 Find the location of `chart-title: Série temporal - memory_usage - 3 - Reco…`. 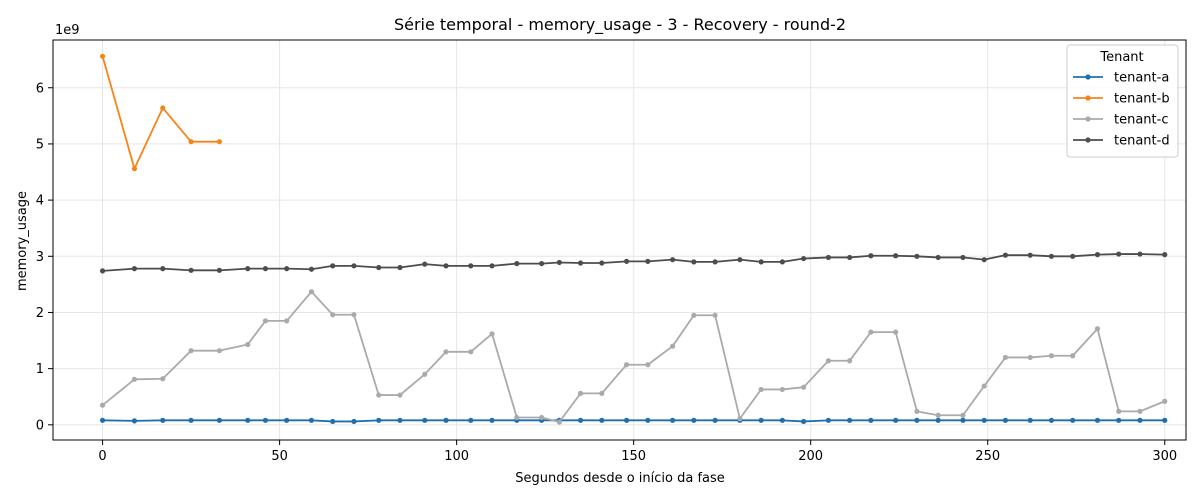

chart-title: Série temporal - memory_usage - 3 - Reco… is located at coordinates (620, 25).